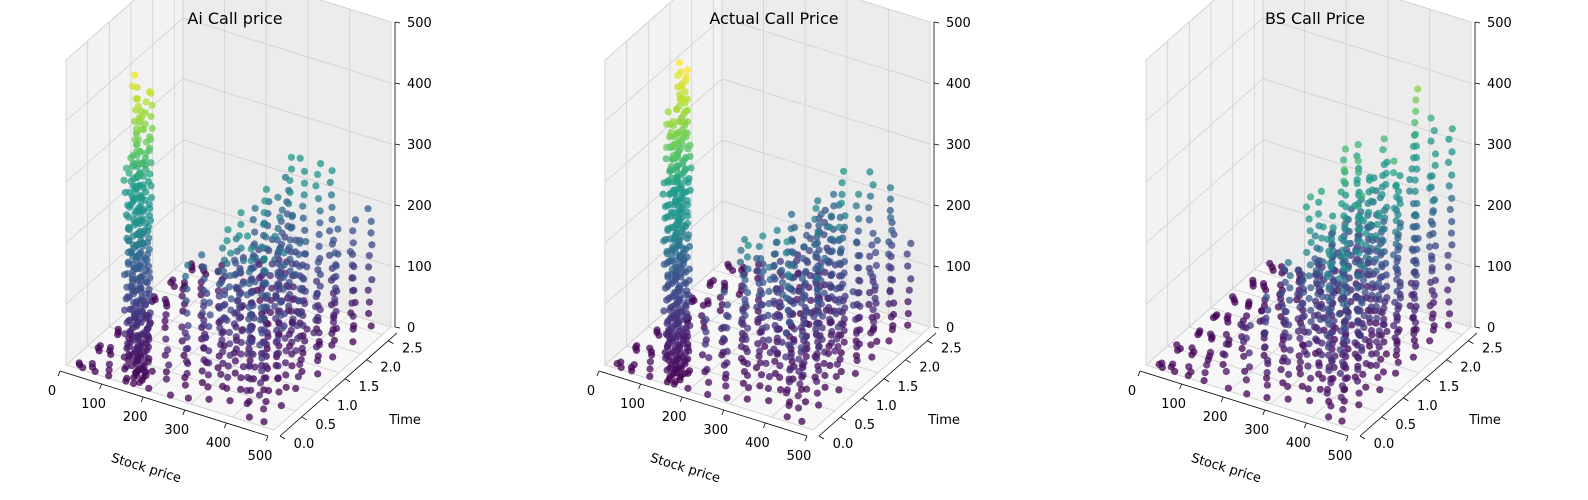 This screenshot has height=500, width=1588. Describe the element at coordinates (864, 425) in the screenshot. I see `y-tick-label: 0.5` at that location.